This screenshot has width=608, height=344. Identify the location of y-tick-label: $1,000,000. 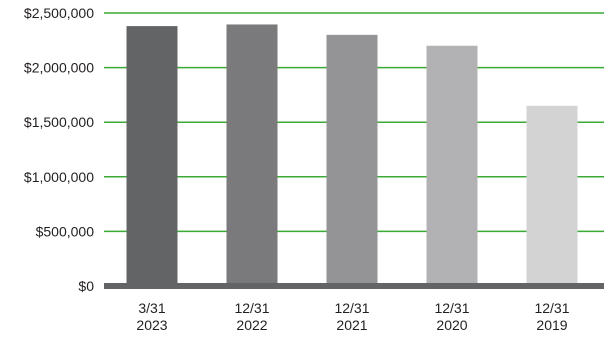
(59, 177).